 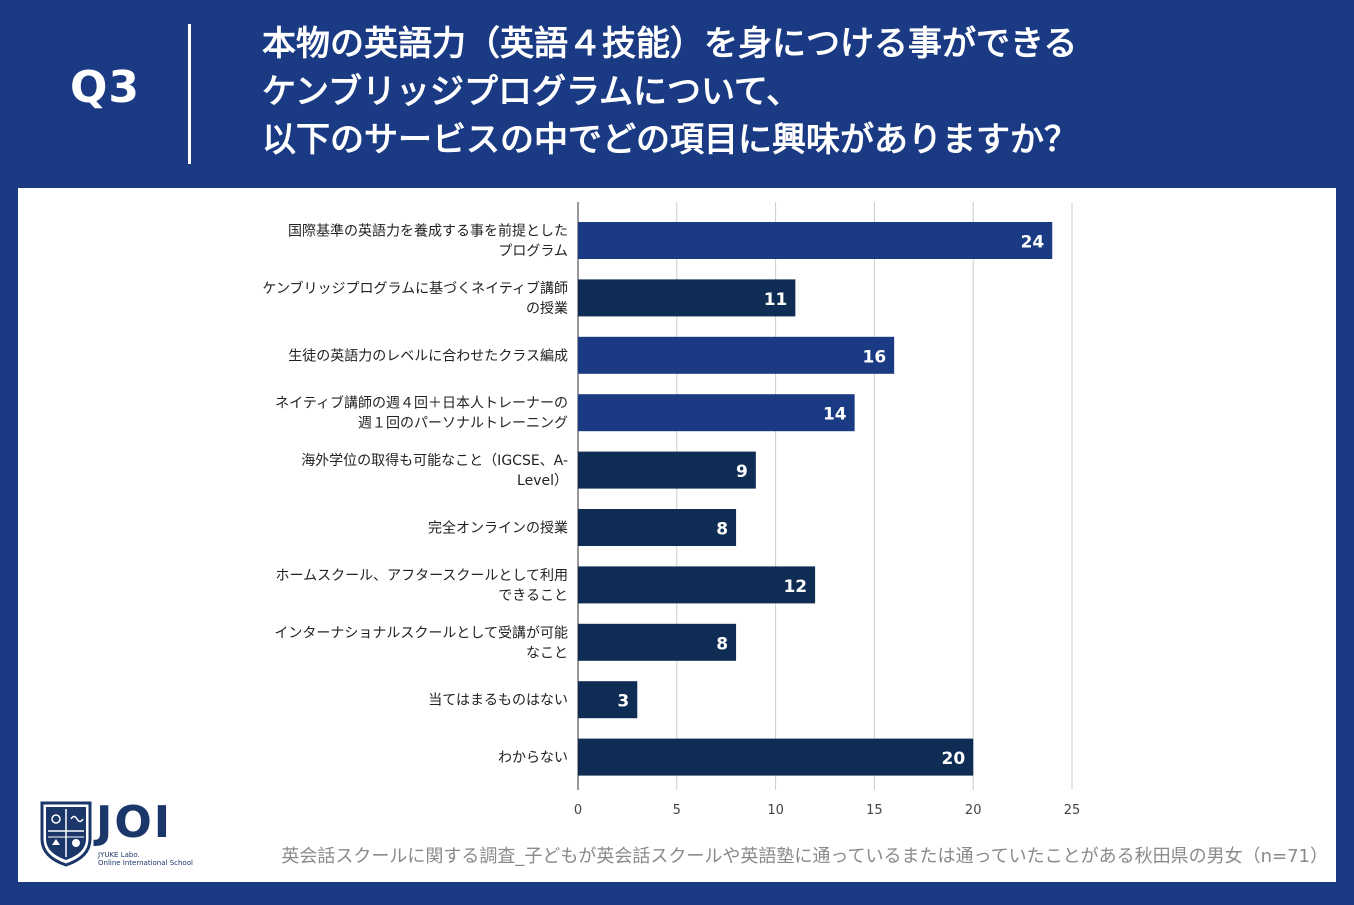 I want to click on category-label-line: 週１回のパーソナルトレーニング, so click(x=463, y=424).